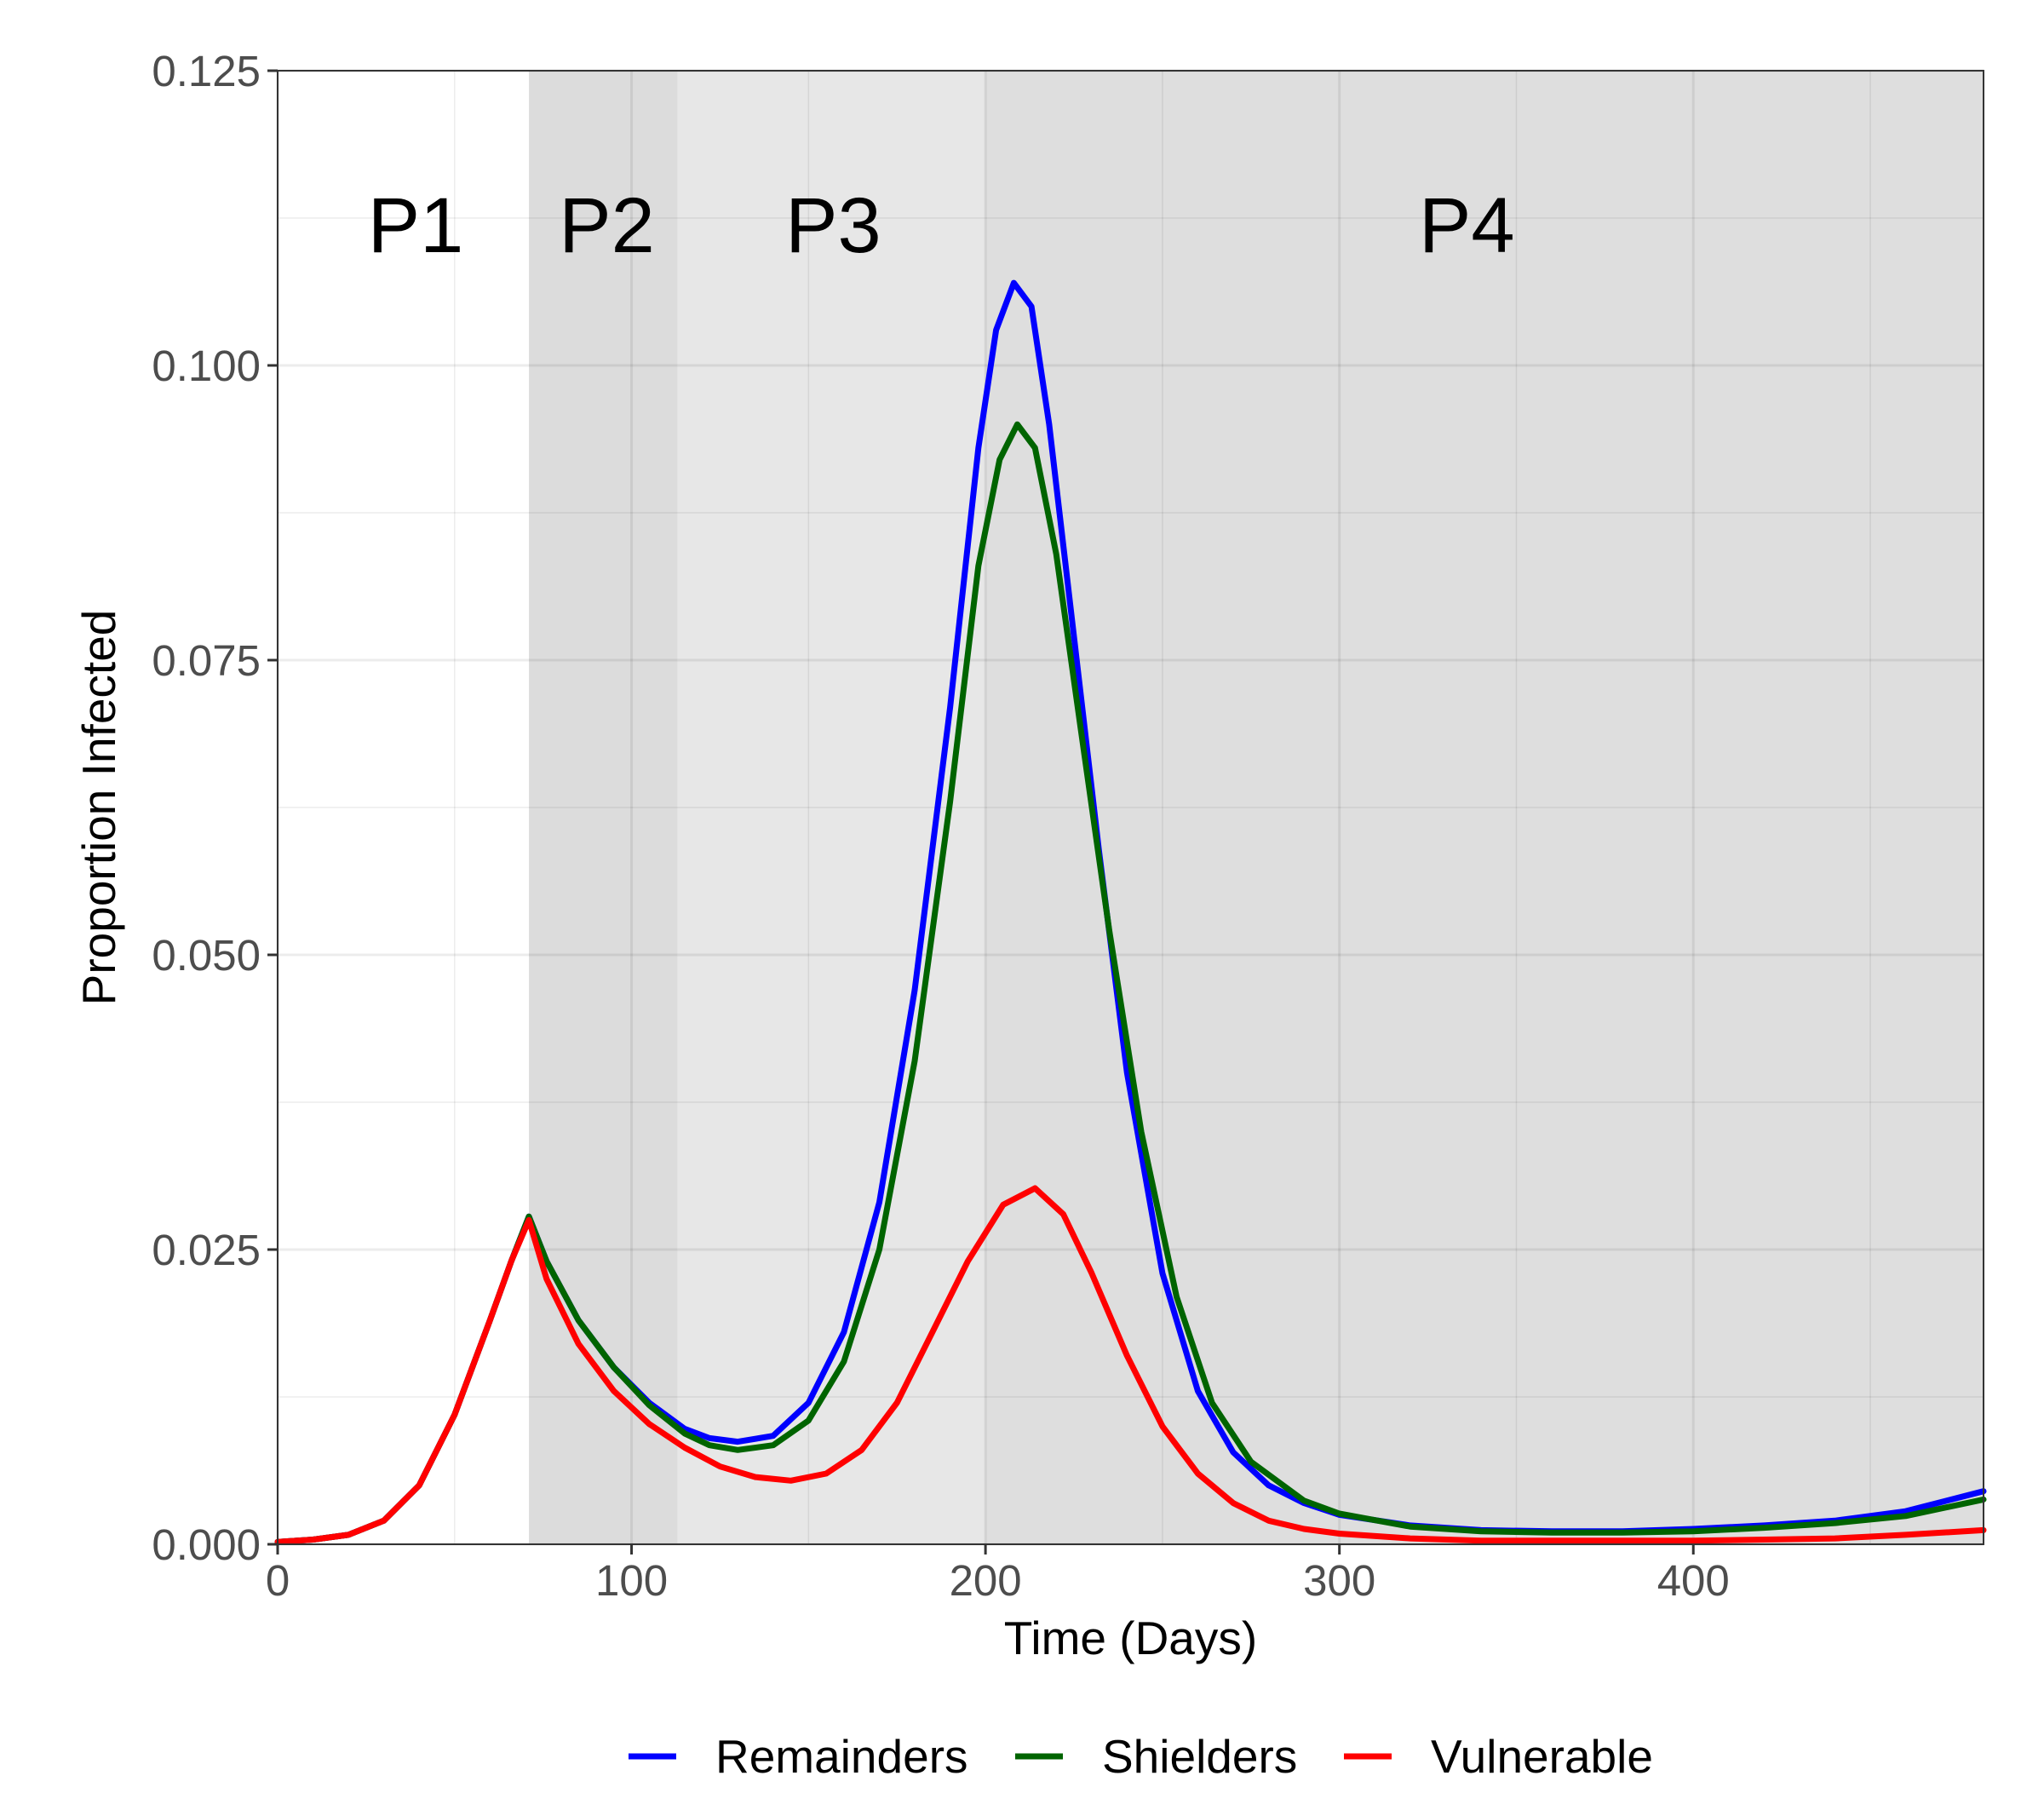  Describe the element at coordinates (607, 226) in the screenshot. I see `phase-label-p2: P2` at that location.